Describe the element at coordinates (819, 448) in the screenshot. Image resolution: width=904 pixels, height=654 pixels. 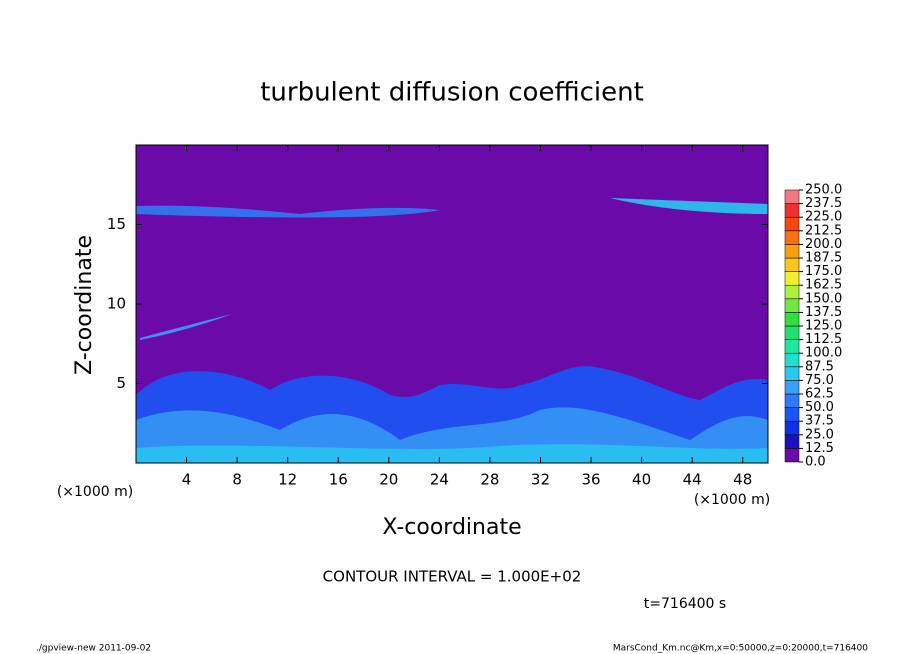
I see `colorbar-label: 12.5` at that location.